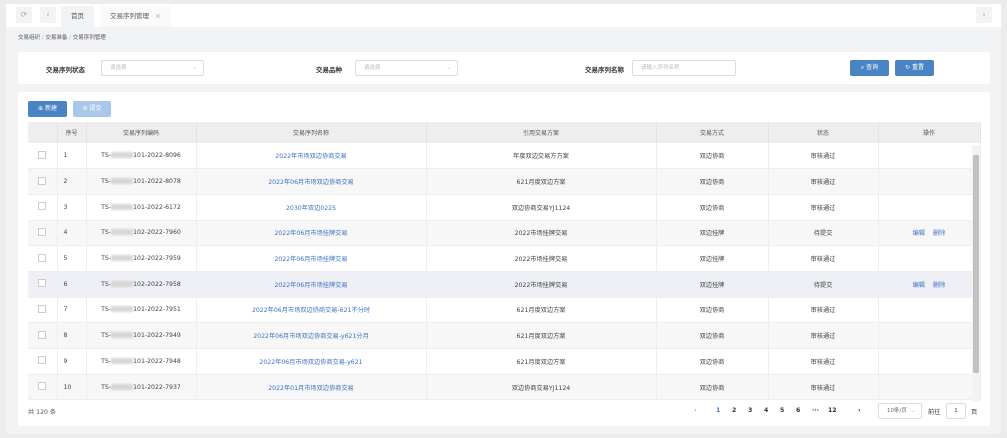 This screenshot has width=1007, height=438. What do you see at coordinates (900, 411) in the screenshot?
I see `page-size-select: 10条/页 ⌄` at bounding box center [900, 411].